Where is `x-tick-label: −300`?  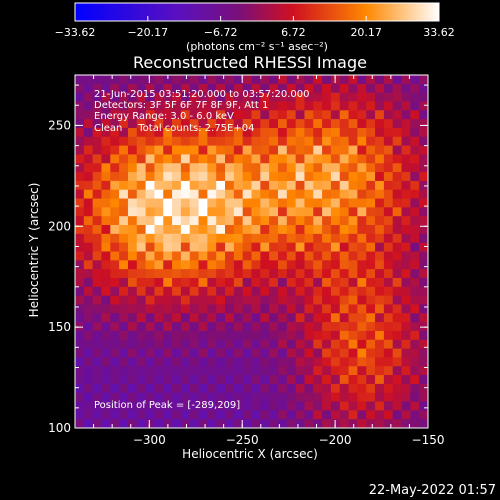 x-tick-label: −300 is located at coordinates (149, 440).